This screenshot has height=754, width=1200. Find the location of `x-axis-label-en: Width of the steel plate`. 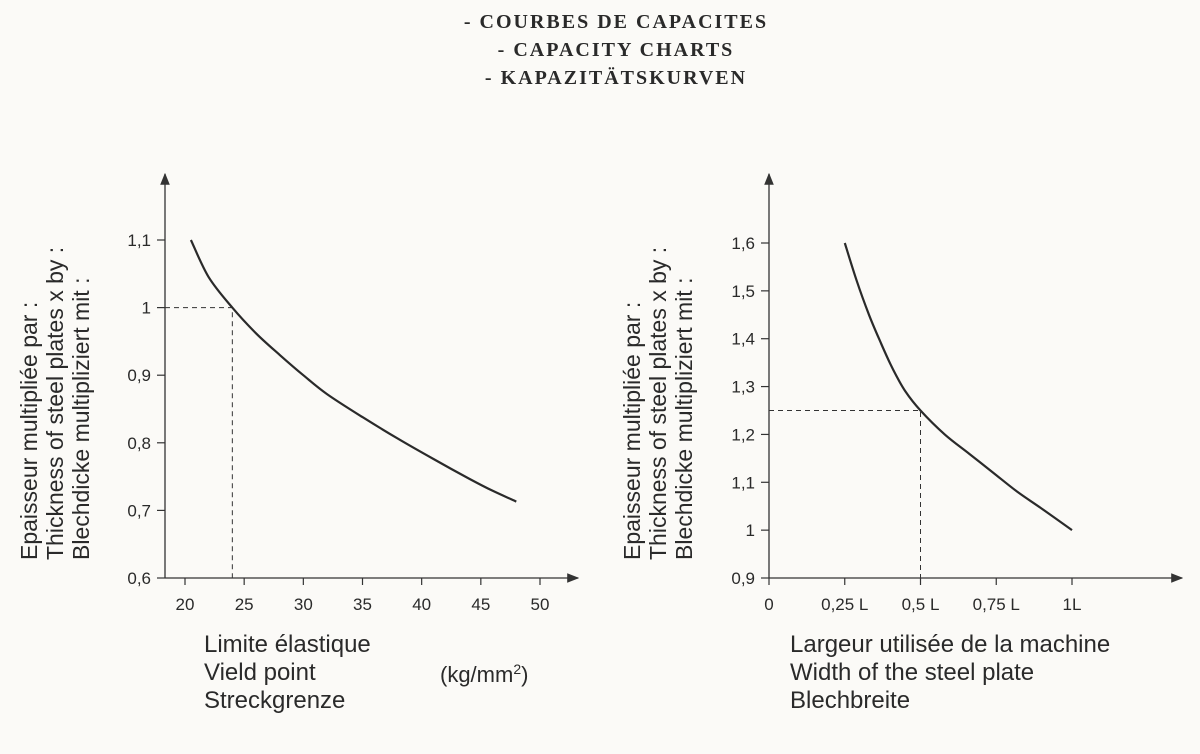

x-axis-label-en: Width of the steel plate is located at coordinates (912, 672).